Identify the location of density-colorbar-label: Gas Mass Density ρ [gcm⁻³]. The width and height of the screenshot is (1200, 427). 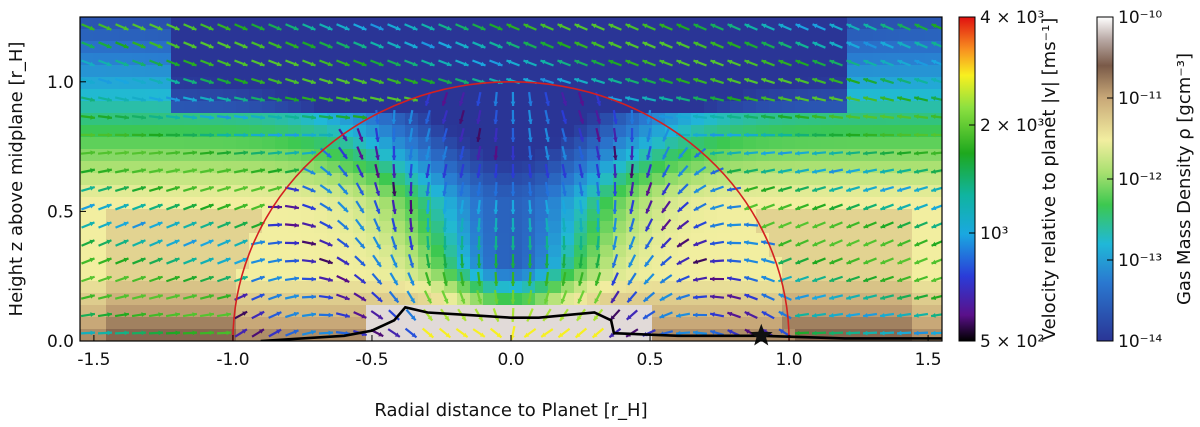
(1184, 179).